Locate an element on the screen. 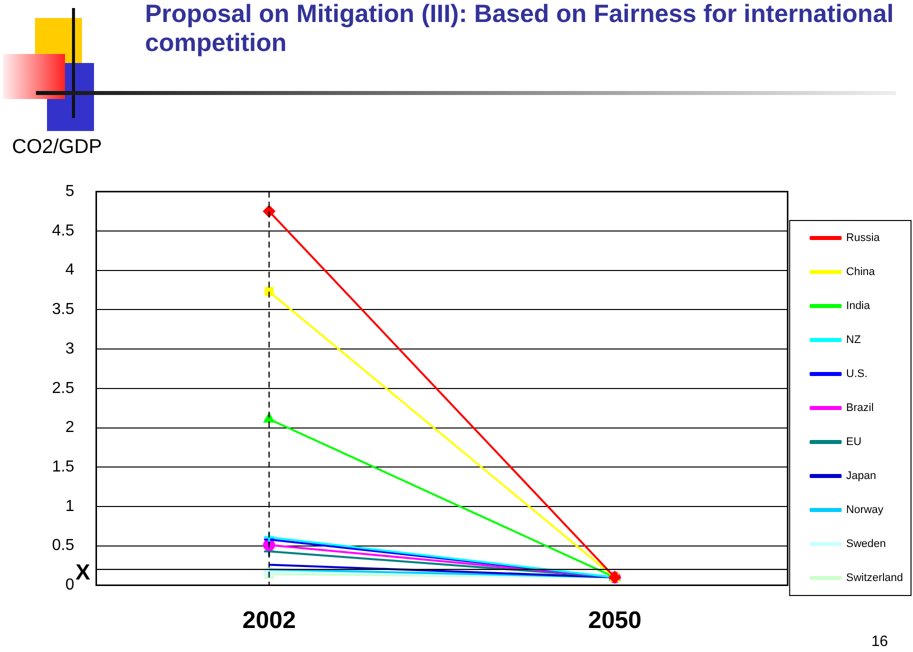  y-tick-label: 0.5 is located at coordinates (63, 545).